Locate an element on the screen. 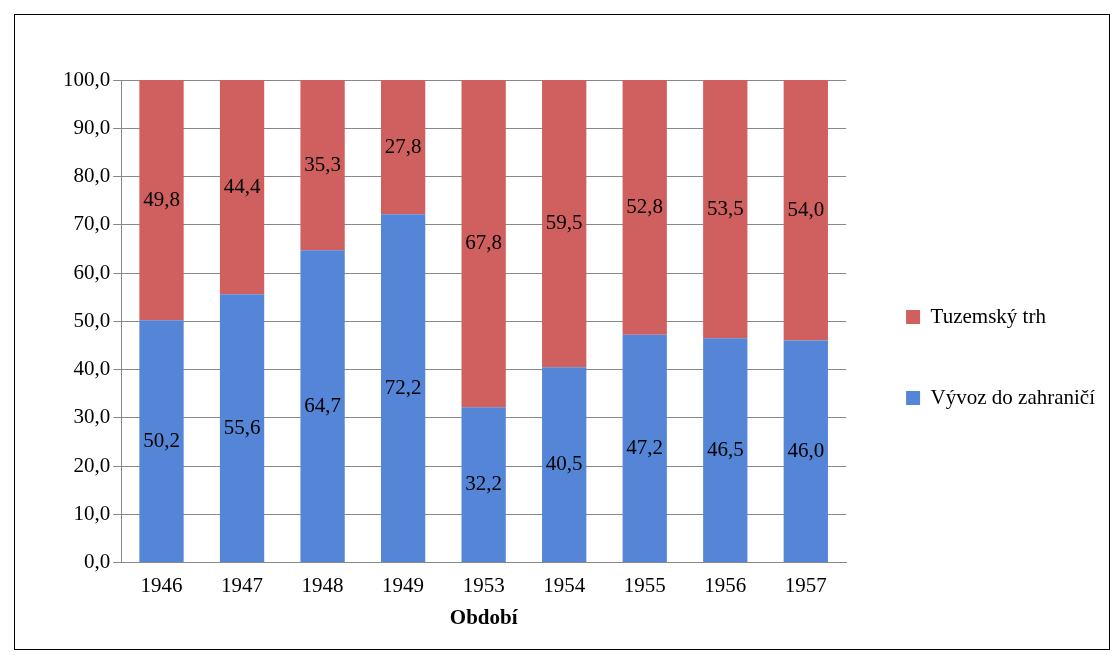 This screenshot has width=1115, height=655. data-label: 46,5 is located at coordinates (725, 448).